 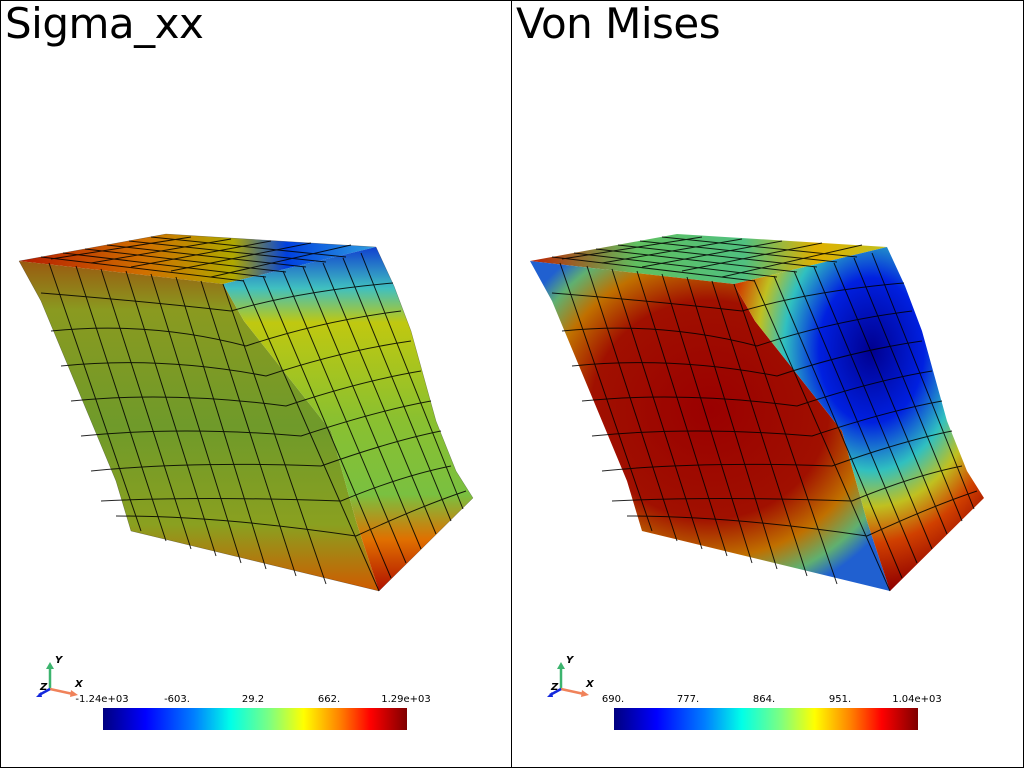 What do you see at coordinates (917, 699) in the screenshot?
I see `scalar-bar-label: 1.04e+03` at bounding box center [917, 699].